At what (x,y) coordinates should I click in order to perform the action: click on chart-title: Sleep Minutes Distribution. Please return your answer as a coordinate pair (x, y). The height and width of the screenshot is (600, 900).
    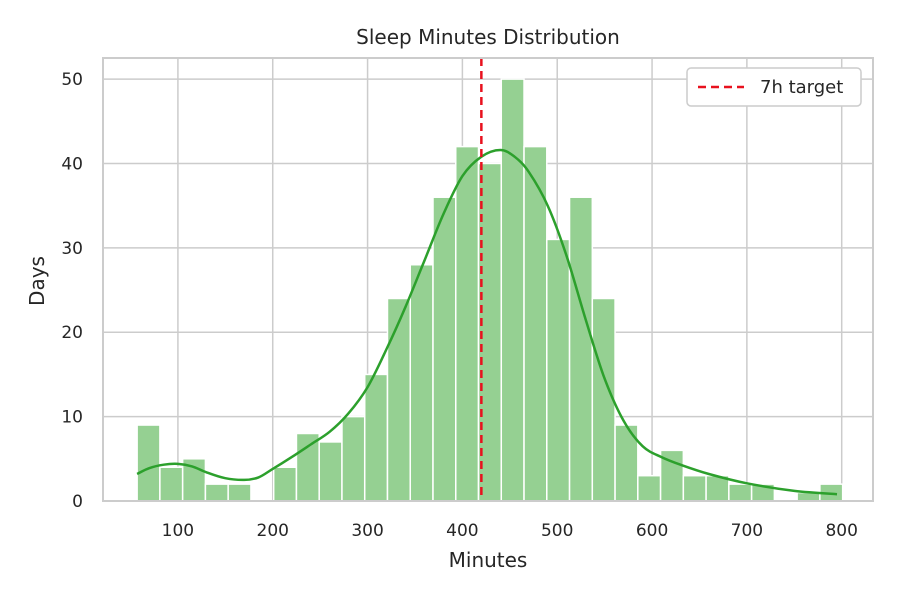
    Looking at the image, I should click on (488, 37).